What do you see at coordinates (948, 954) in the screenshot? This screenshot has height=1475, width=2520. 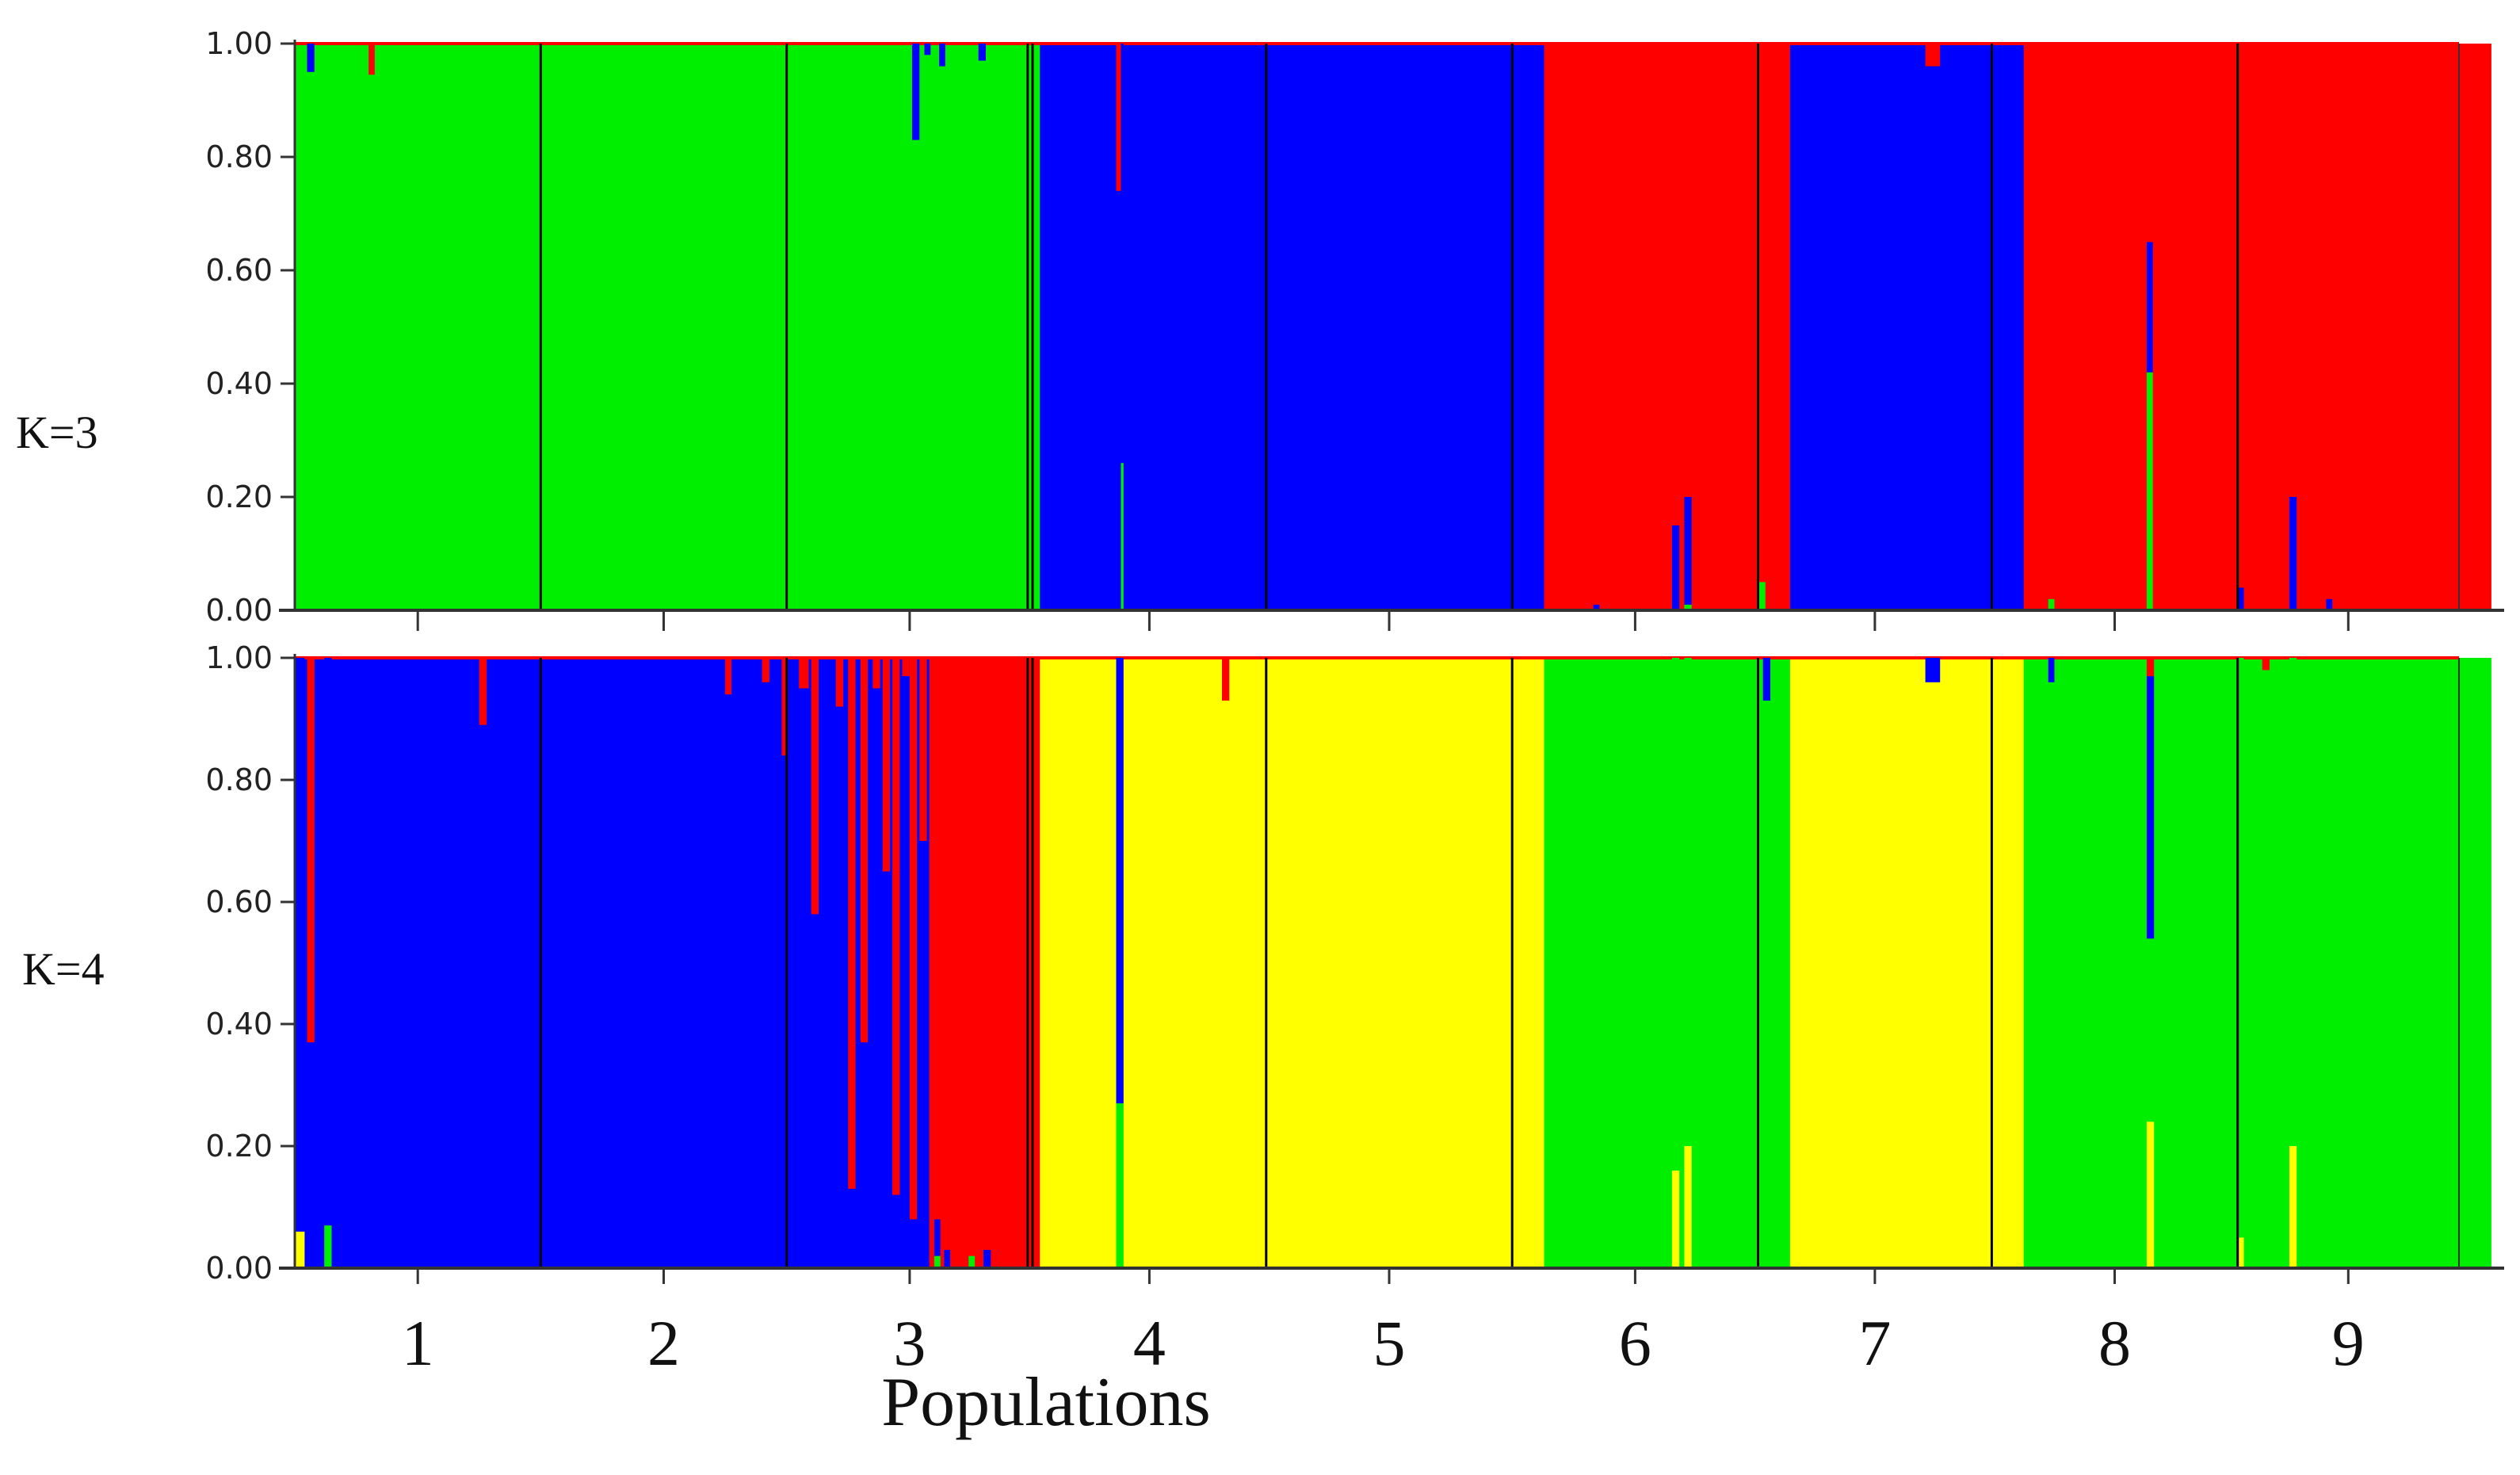 I see `k4-individual-19-red` at bounding box center [948, 954].